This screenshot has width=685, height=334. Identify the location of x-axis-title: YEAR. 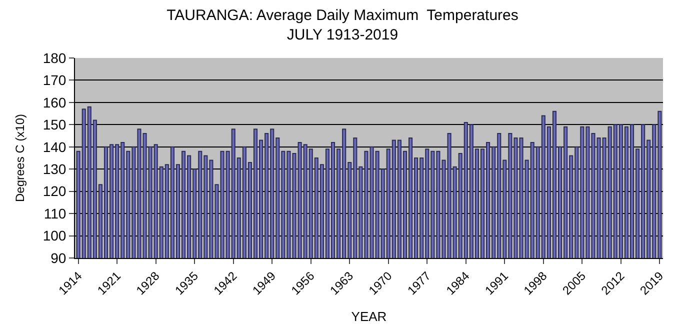
(369, 316).